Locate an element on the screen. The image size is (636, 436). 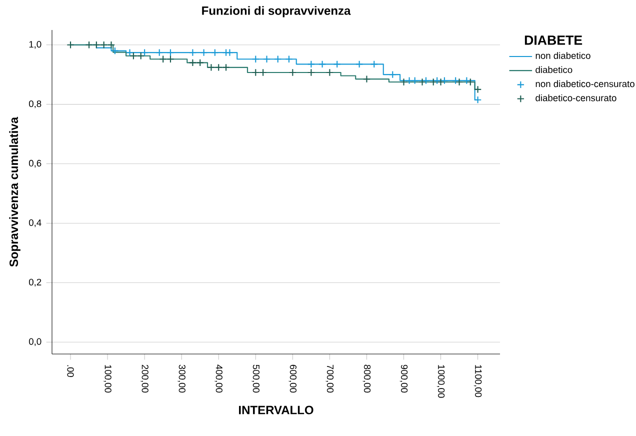
legend-label: non diabetico-censurato is located at coordinates (585, 84).